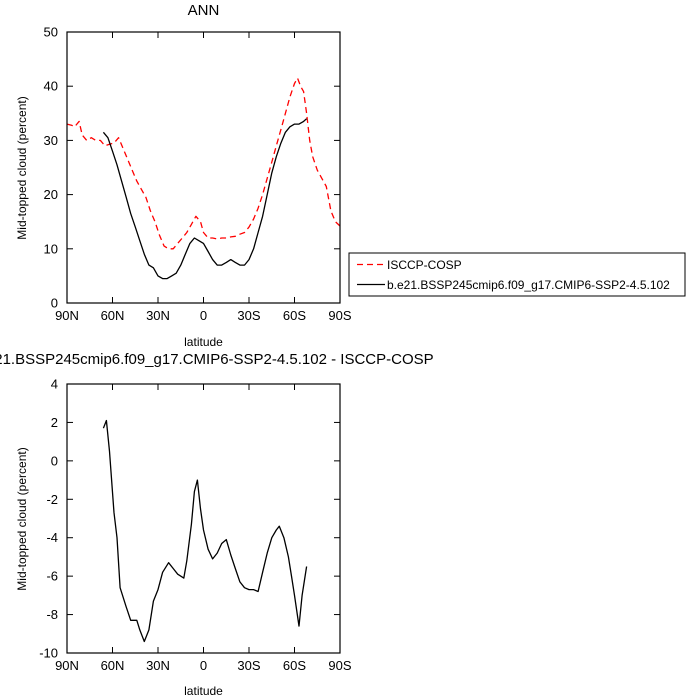  I want to click on y-tick-label: 2, so click(54, 422).